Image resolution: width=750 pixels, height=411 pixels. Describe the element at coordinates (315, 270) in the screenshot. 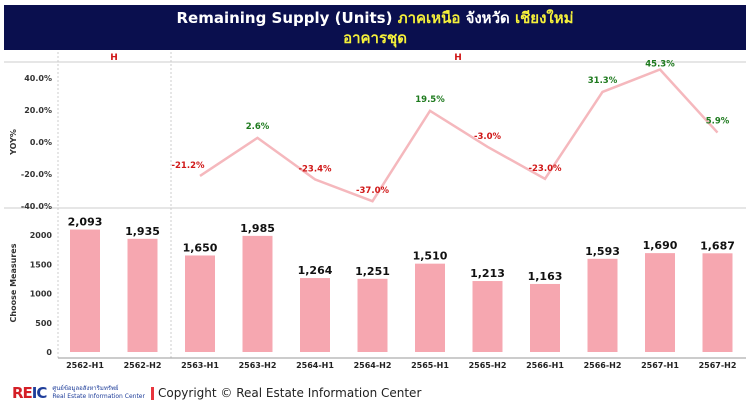

I see `bar-data-label: 1,264` at that location.